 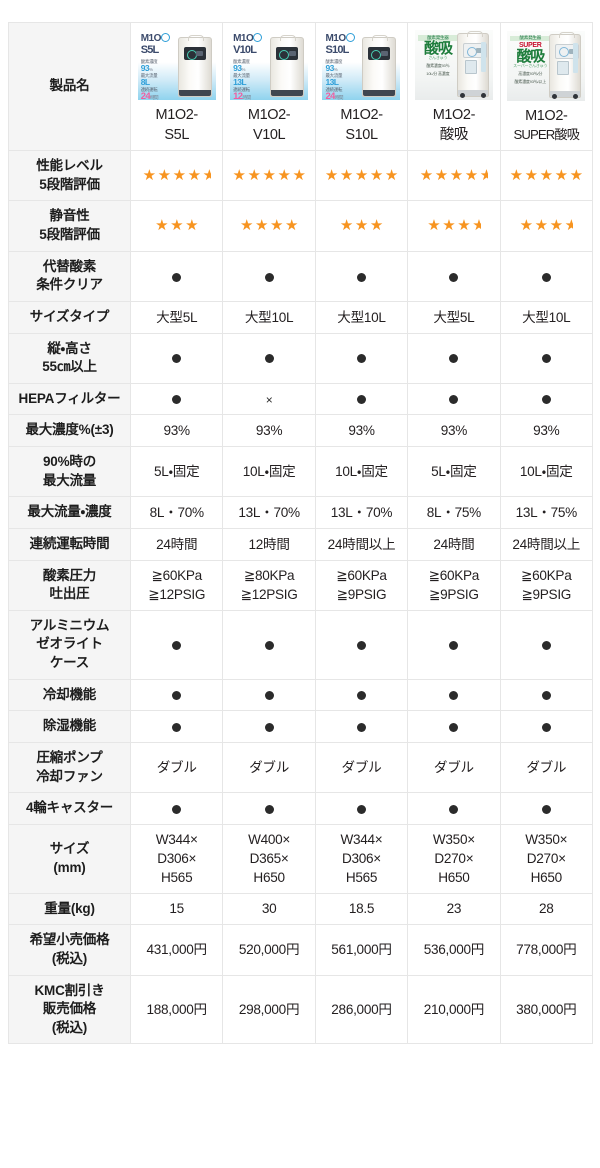 What do you see at coordinates (454, 471) in the screenshot?
I see `cell-r8-c4: 5L・固定` at bounding box center [454, 471].